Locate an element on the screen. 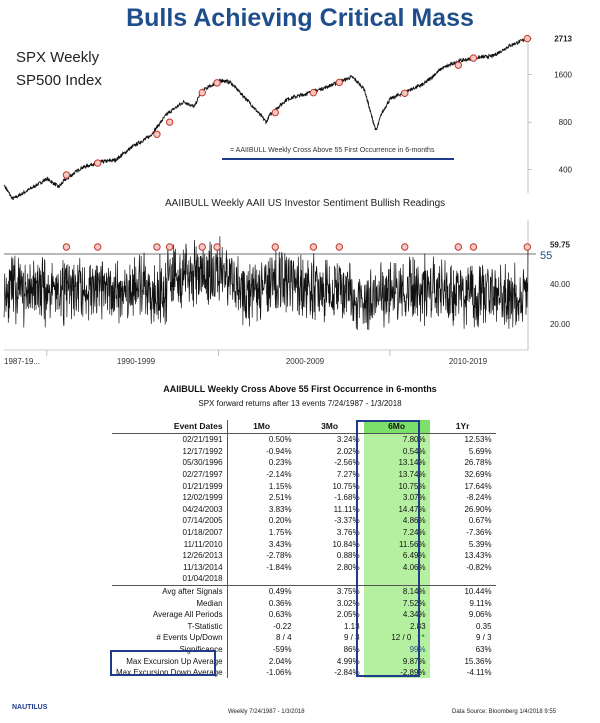 The width and height of the screenshot is (600, 723). cell-value: -0.82% is located at coordinates (479, 567).